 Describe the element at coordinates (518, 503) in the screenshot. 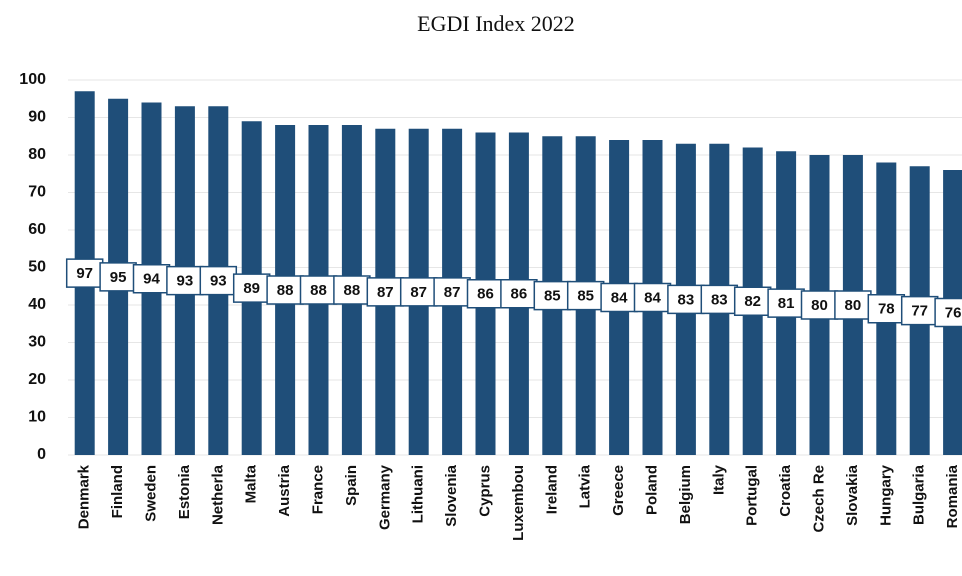

I see `x-tick-label: Luxembou` at that location.